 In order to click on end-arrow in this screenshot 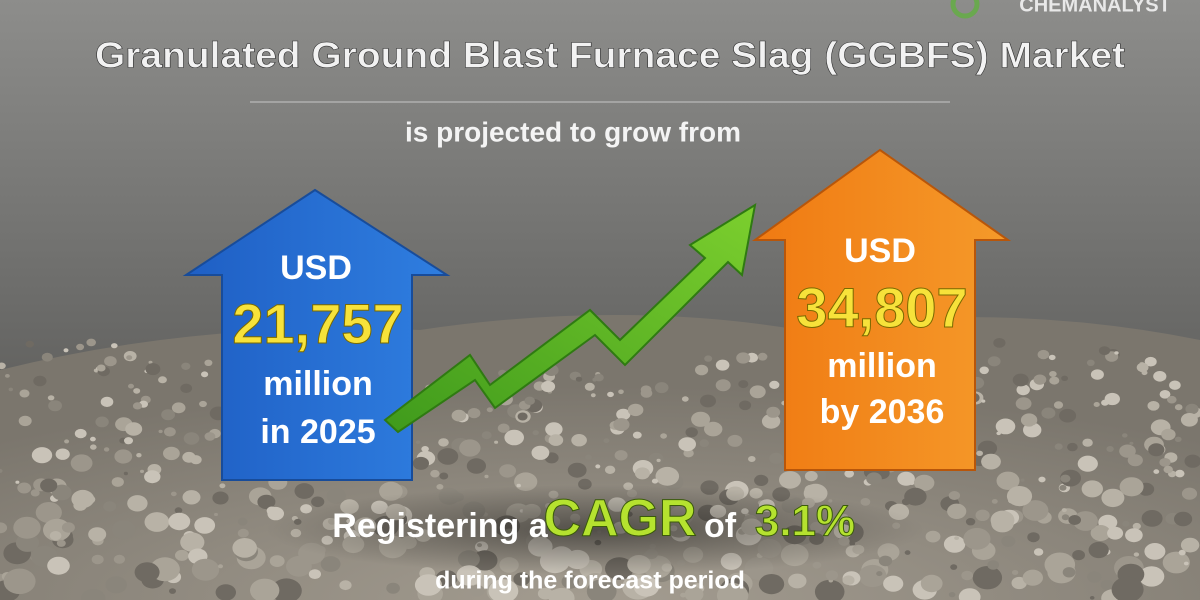, I will do `click(881, 309)`.